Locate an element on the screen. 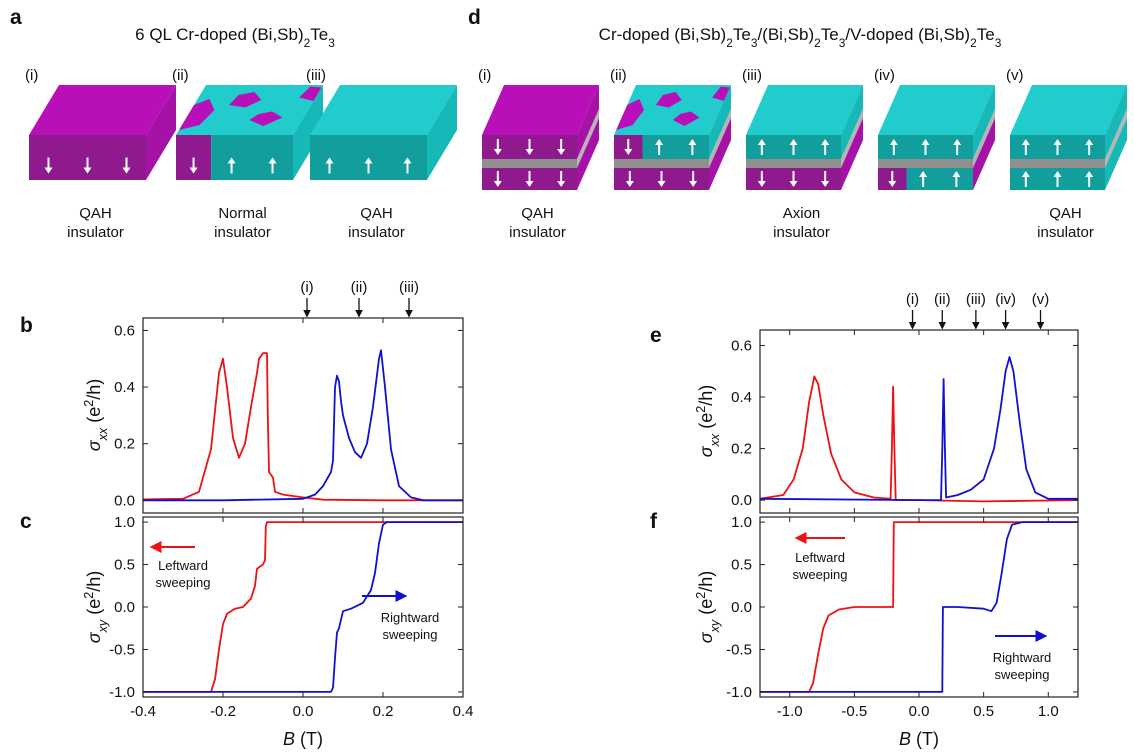 Image resolution: width=1134 pixels, height=753 pixels. text-part: 6 QL Cr-doped (Bi,Sb) is located at coordinates (219, 34).